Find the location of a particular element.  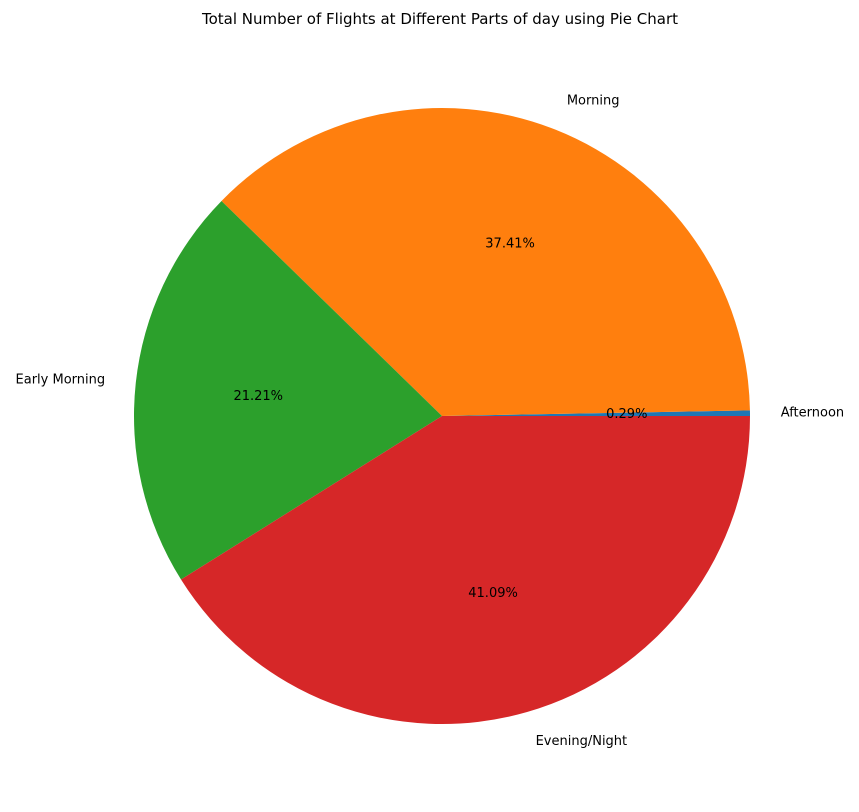

slice-percent-afternoon: 0.29% is located at coordinates (626, 414).